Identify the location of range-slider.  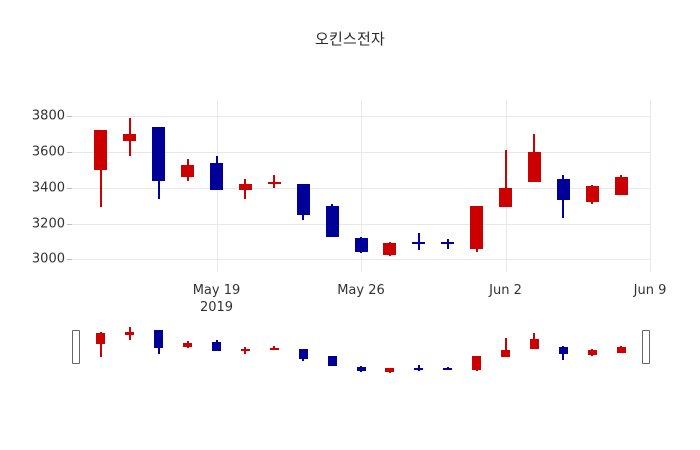
(361, 350).